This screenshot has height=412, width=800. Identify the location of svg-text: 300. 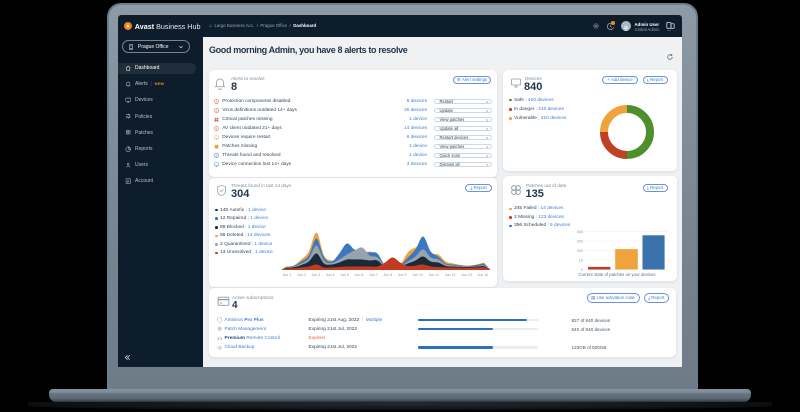
(580, 241).